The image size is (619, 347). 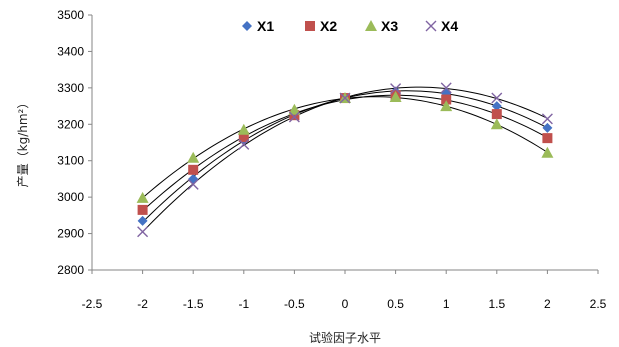 What do you see at coordinates (395, 304) in the screenshot?
I see `x-tick-label: 0.5` at bounding box center [395, 304].